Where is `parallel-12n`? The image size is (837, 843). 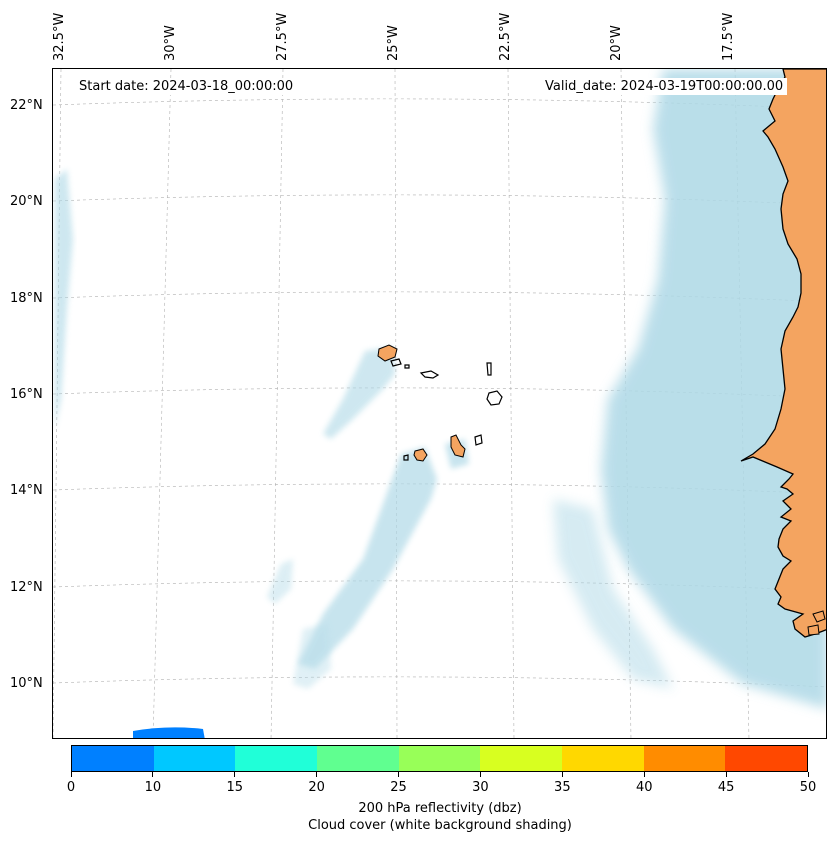 parallel-12n is located at coordinates (439, 586).